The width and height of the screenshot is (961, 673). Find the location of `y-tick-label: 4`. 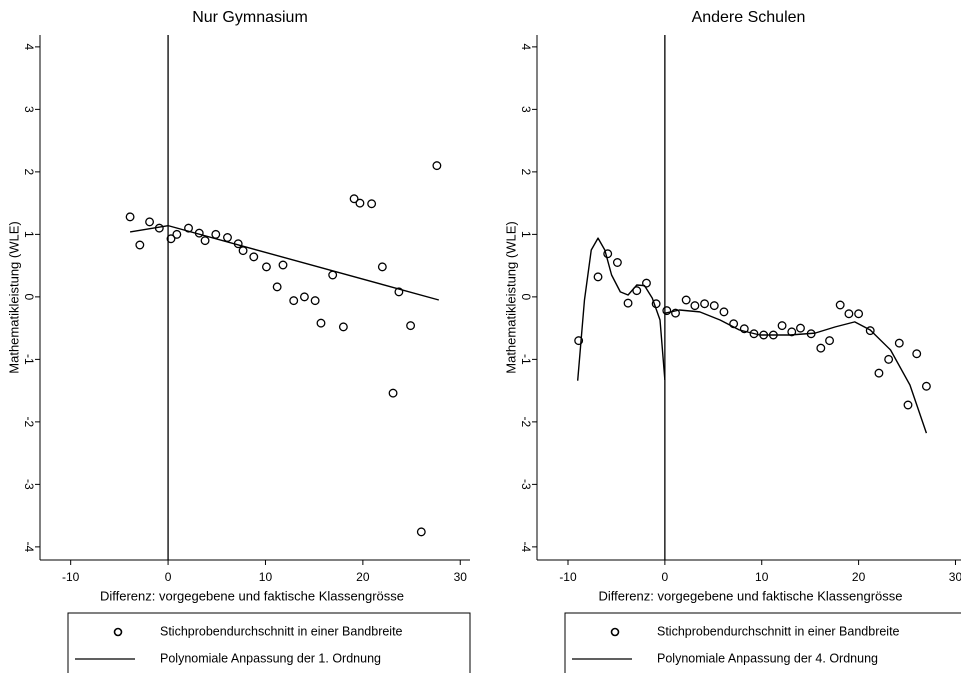

y-tick-label: 4 is located at coordinates (29, 47).